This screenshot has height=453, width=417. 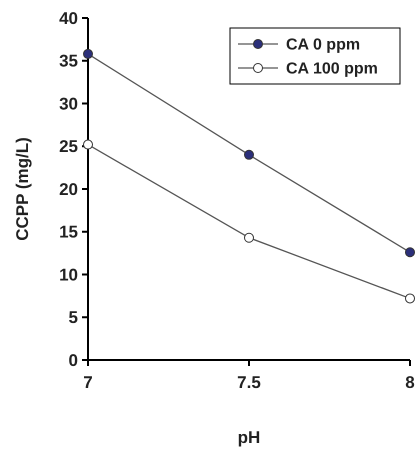 What do you see at coordinates (68, 18) in the screenshot?
I see `y-tick-label: 40` at bounding box center [68, 18].